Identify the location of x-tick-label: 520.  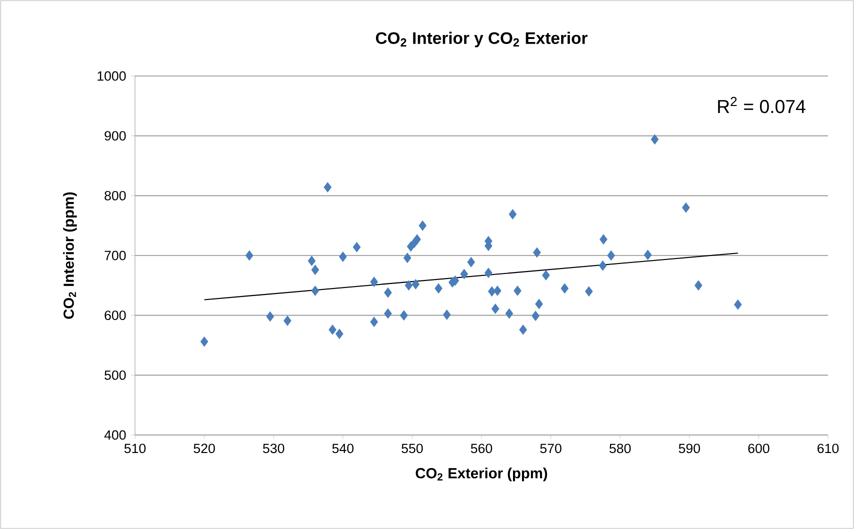
(204, 449).